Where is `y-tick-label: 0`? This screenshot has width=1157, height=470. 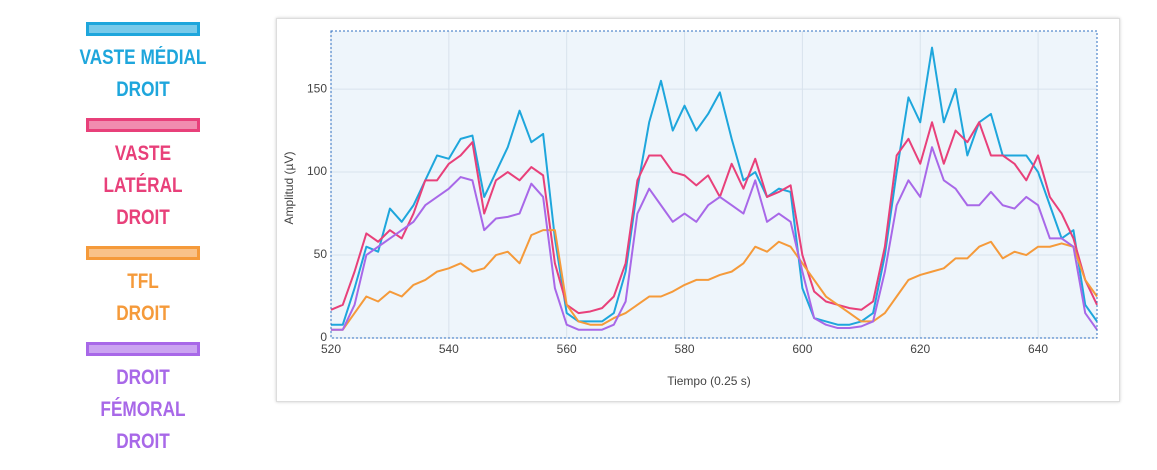 y-tick-label: 0 is located at coordinates (323, 337).